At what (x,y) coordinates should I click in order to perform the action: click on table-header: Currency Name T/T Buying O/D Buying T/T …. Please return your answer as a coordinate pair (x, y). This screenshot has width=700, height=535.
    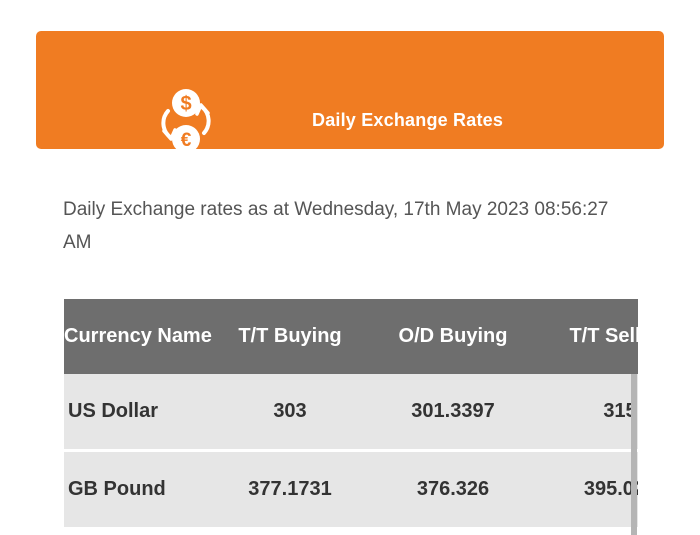
    Looking at the image, I should click on (351, 336).